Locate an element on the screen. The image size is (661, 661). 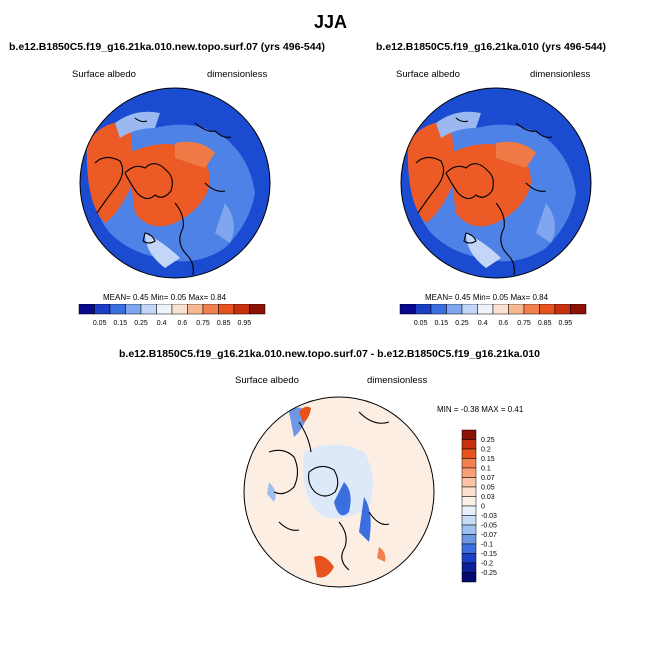
left-colorbar-tick-label: 0.95 is located at coordinates (245, 323).